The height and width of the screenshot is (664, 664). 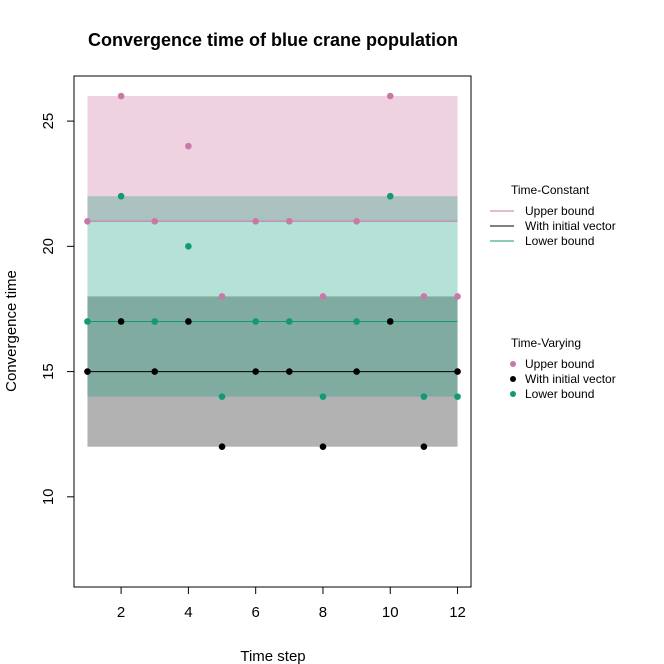 I want to click on x-tick-label: 10, so click(x=390, y=612).